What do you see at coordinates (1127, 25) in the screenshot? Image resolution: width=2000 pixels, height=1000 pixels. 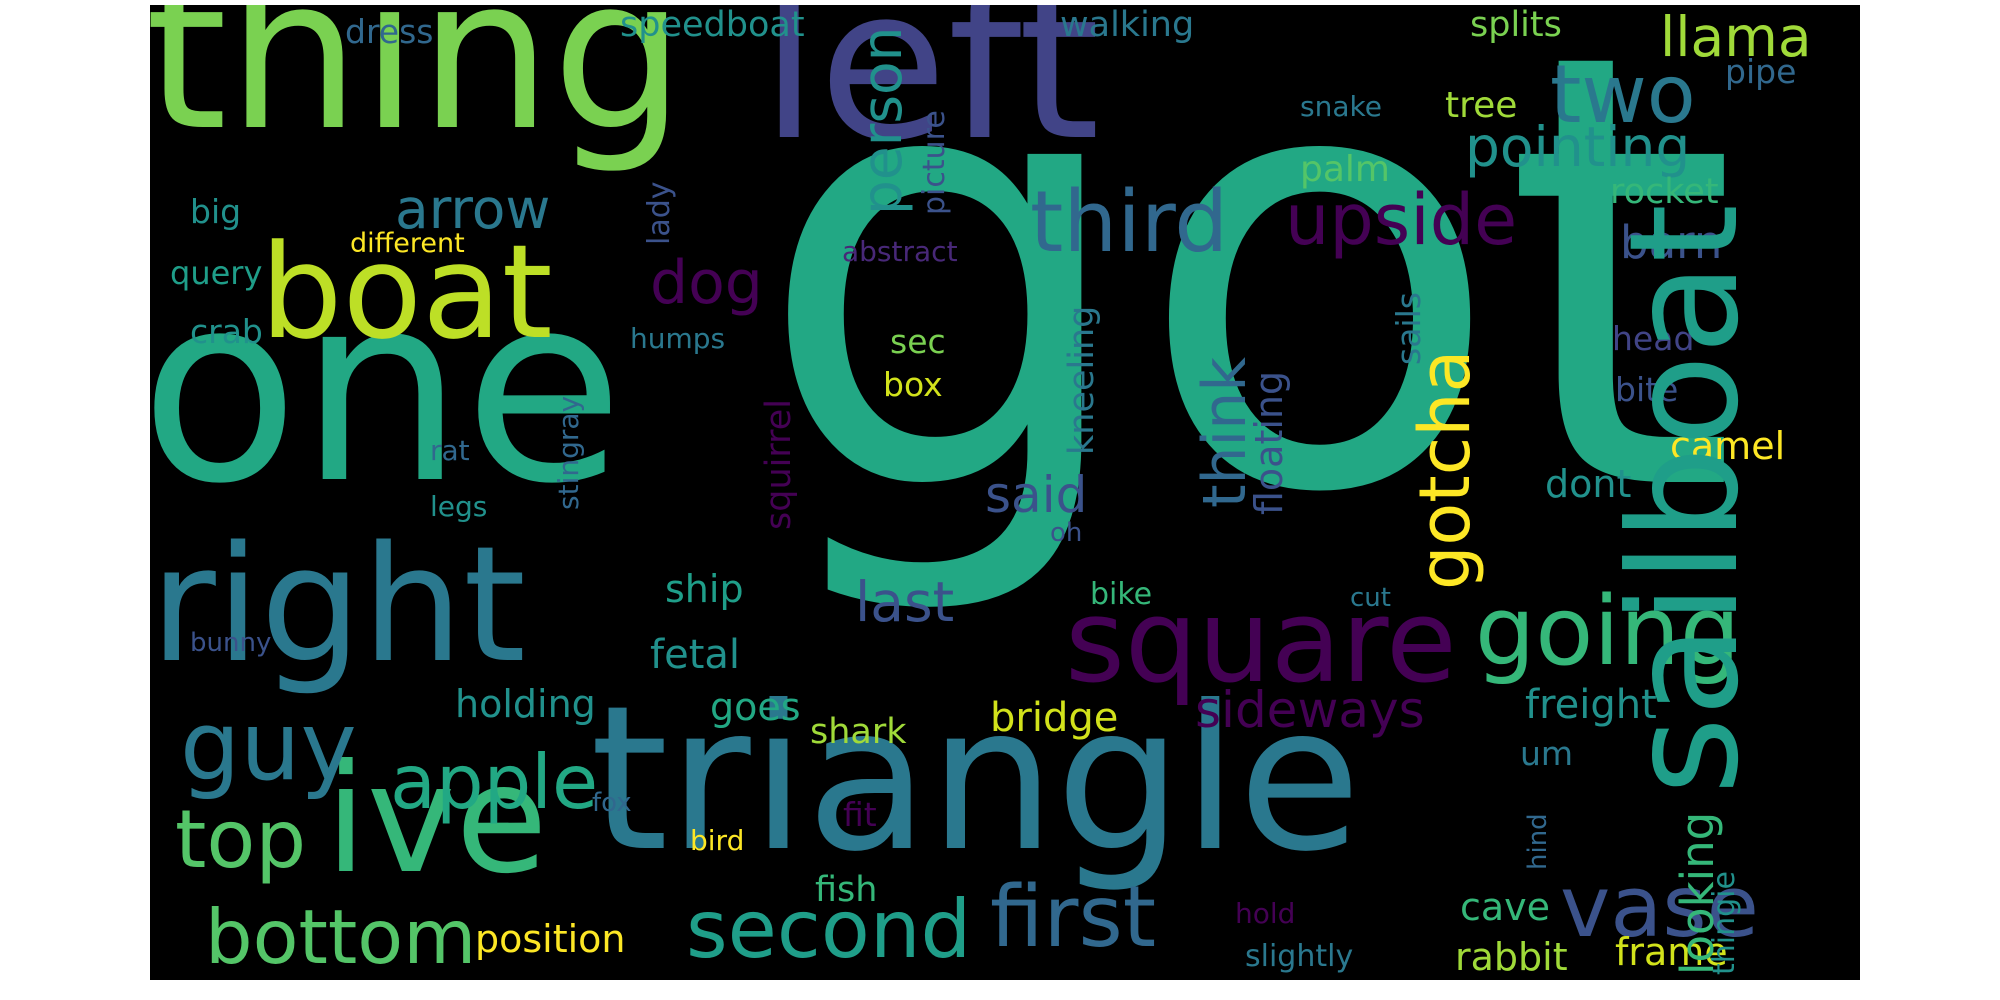 I see `word-walking: walking` at bounding box center [1127, 25].